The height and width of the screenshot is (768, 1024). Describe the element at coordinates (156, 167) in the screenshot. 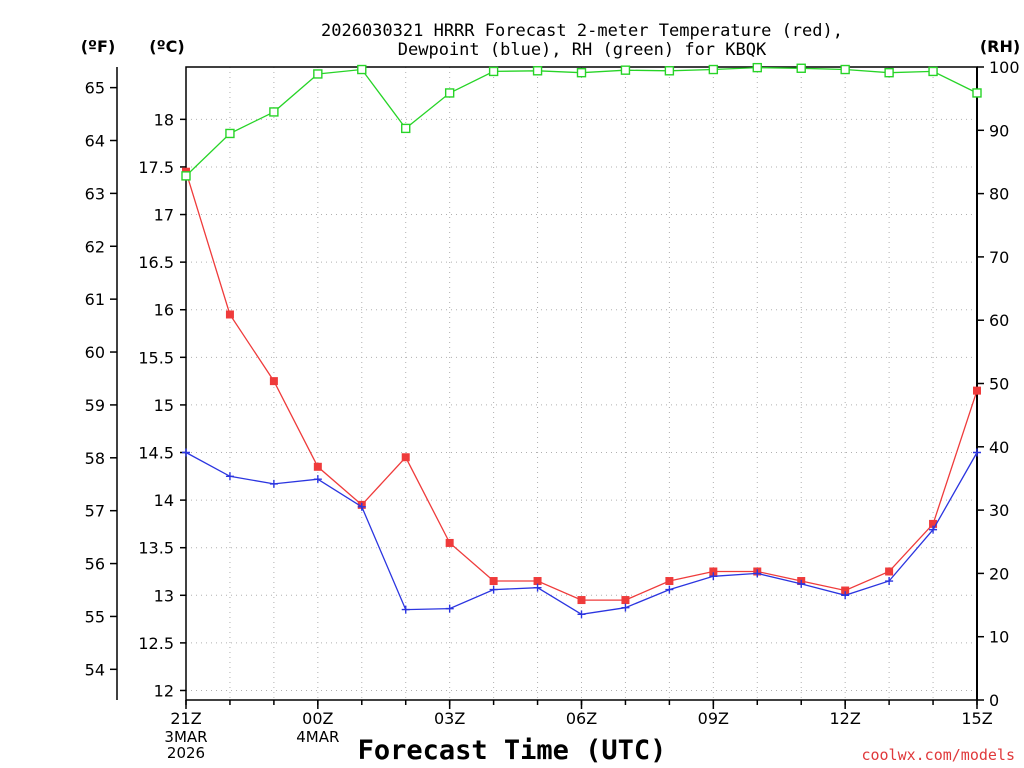

I see `celsius-tick-label: 17.5` at that location.